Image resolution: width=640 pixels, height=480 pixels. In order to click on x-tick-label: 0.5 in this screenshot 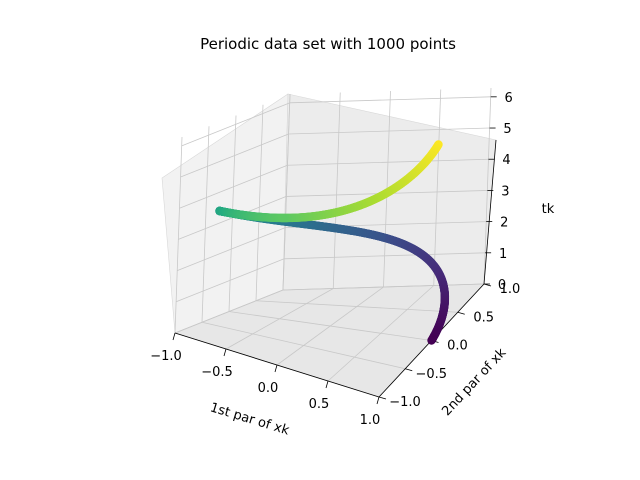, I will do `click(319, 404)`.